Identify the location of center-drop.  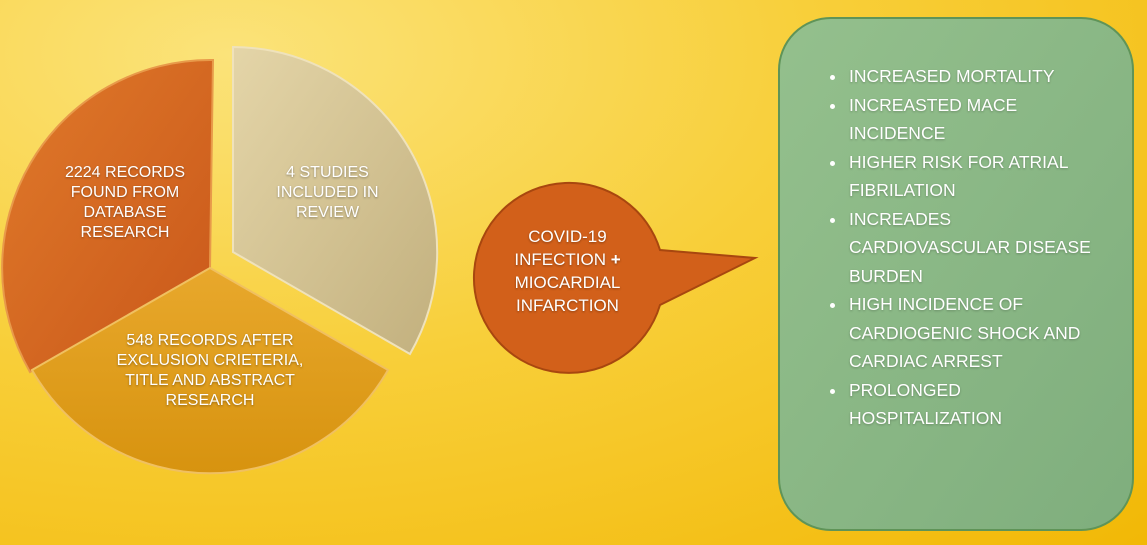
(615, 277).